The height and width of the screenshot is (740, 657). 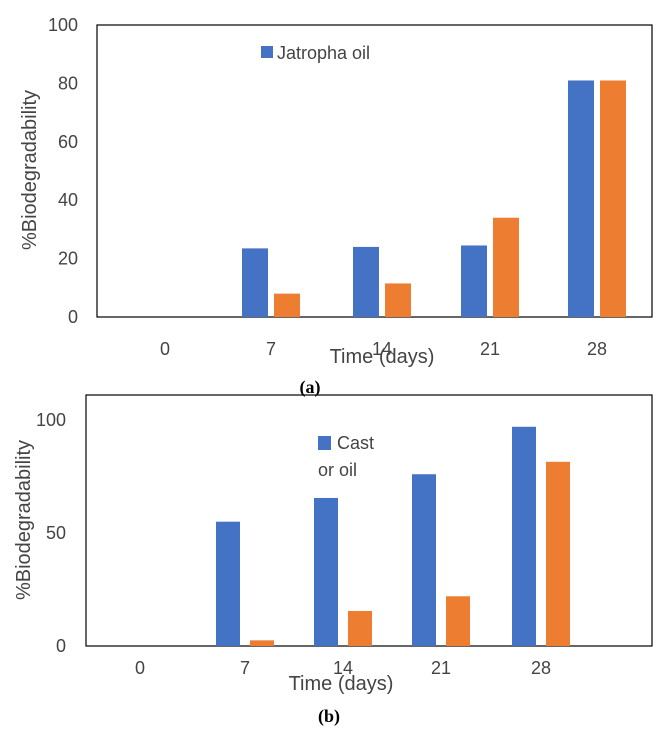 I want to click on chart-b-legend-label-line2: or oil, so click(x=337, y=470).